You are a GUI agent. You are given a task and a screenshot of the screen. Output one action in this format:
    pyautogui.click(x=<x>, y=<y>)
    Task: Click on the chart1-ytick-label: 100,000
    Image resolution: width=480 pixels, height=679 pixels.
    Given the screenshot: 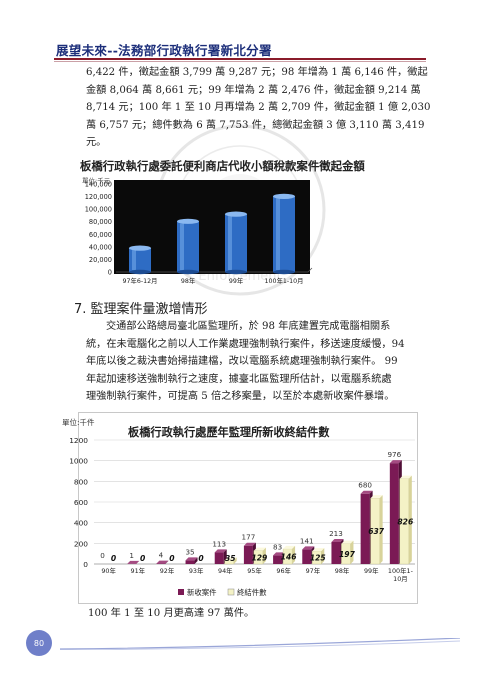 What is the action you would take?
    pyautogui.click(x=98, y=210)
    